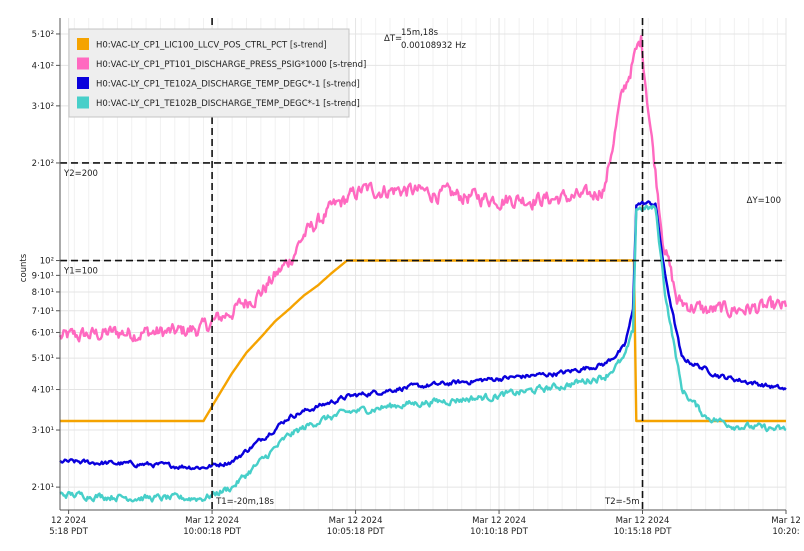 Image resolution: width=804 pixels, height=551 pixels. What do you see at coordinates (785, 532) in the screenshot?
I see `x-tick-label-time: 10:20:` at bounding box center [785, 532].